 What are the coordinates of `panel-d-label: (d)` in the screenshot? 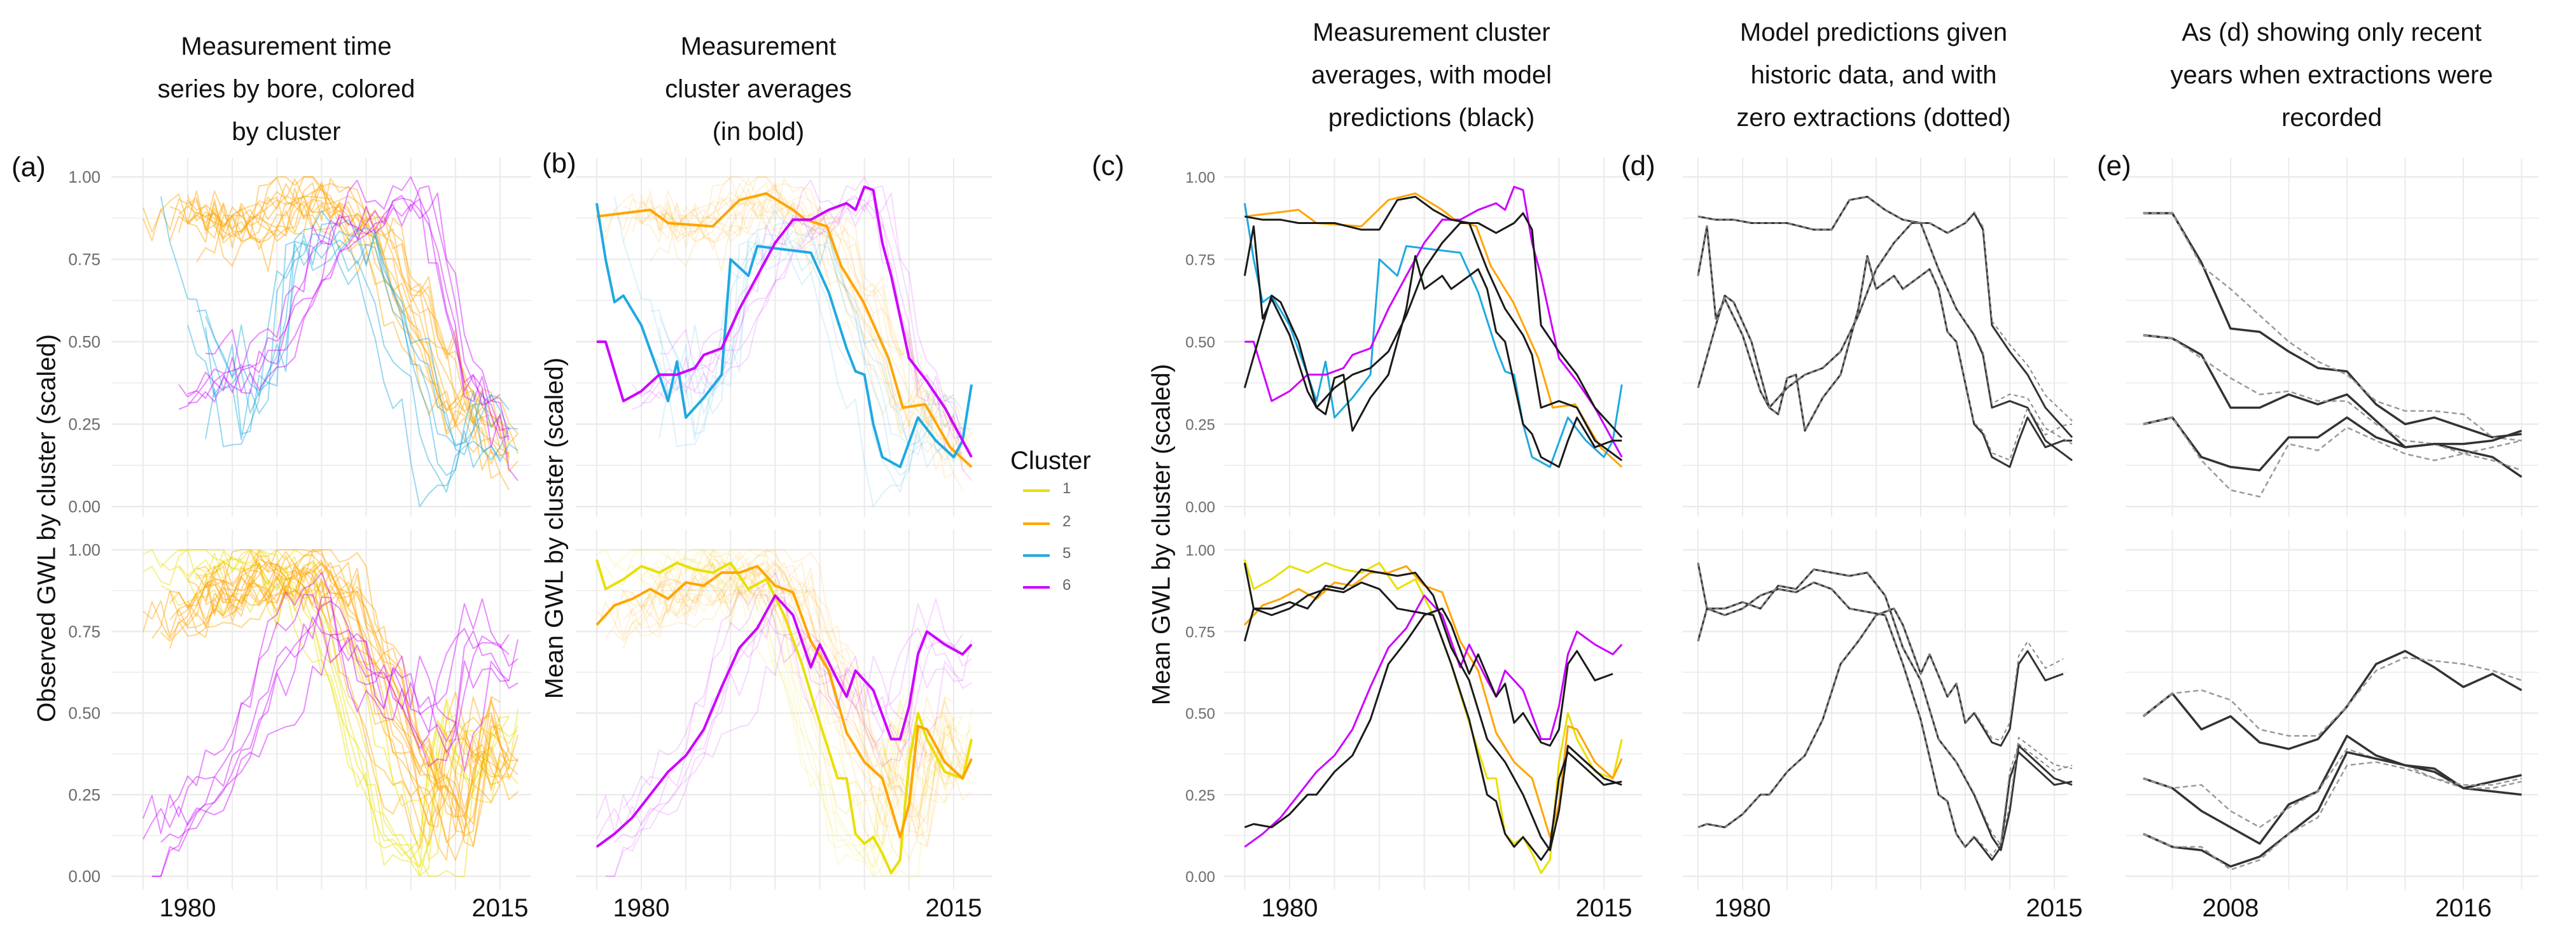 It's located at (1638, 165).